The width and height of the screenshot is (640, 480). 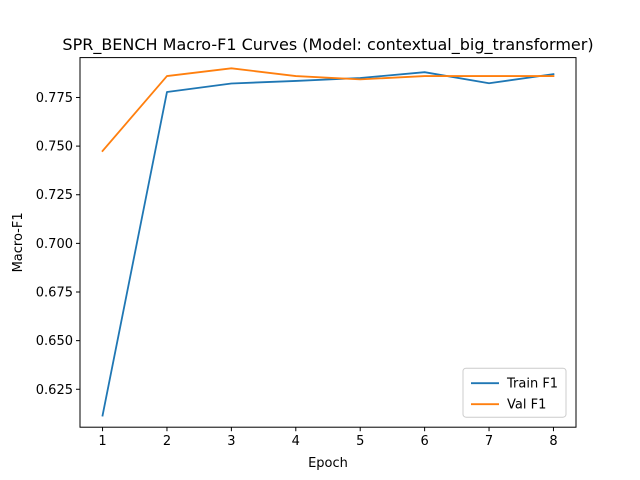 I want to click on x-tick-label: 4, so click(x=296, y=441).